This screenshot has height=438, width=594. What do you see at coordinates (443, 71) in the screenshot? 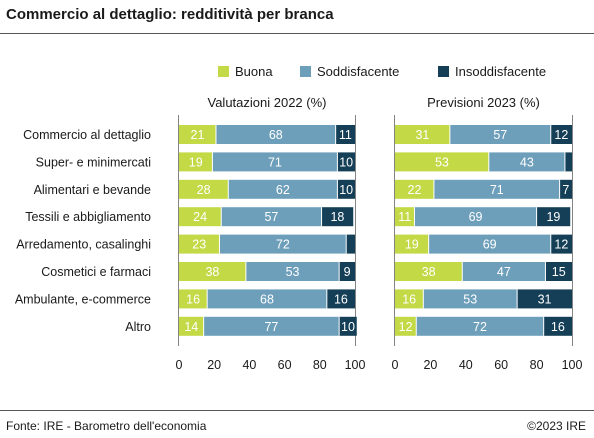
I see `legend-swatch-insoddisfacente` at bounding box center [443, 71].